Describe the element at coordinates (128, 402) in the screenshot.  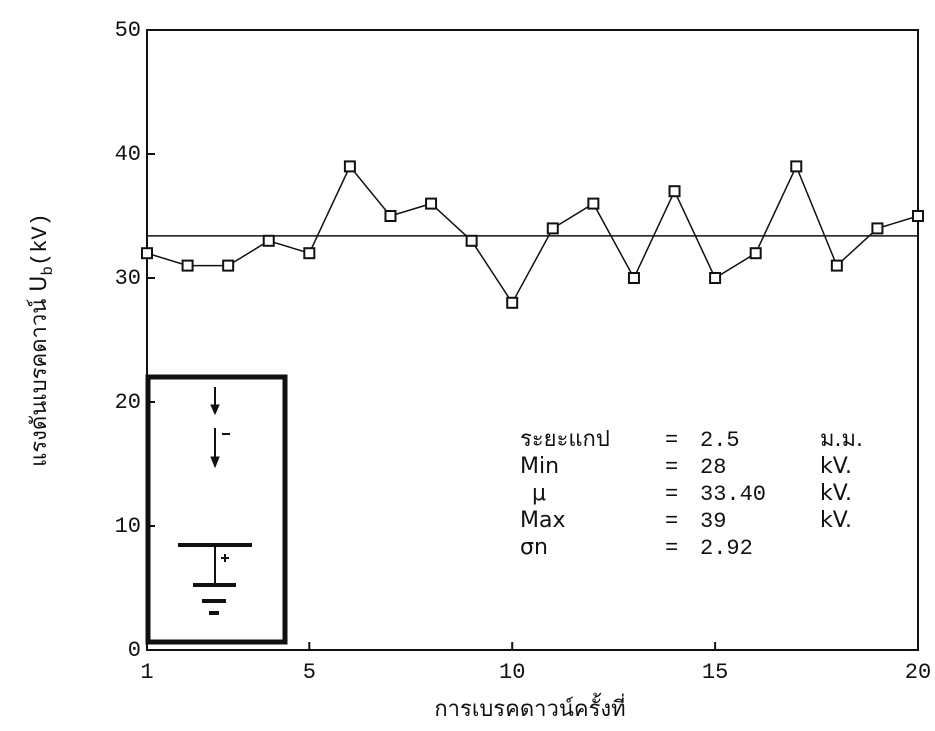
I see `y-tick-label: 20` at that location.